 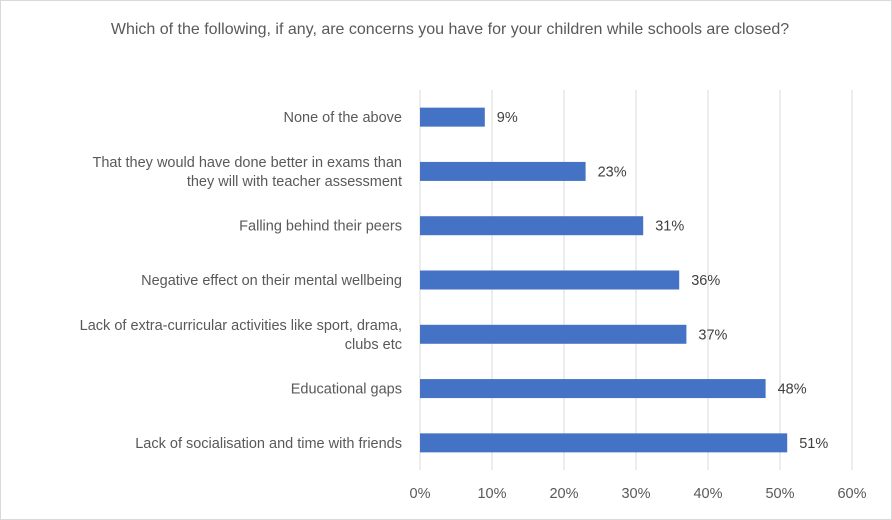 I want to click on data-label: 23%, so click(x=612, y=172).